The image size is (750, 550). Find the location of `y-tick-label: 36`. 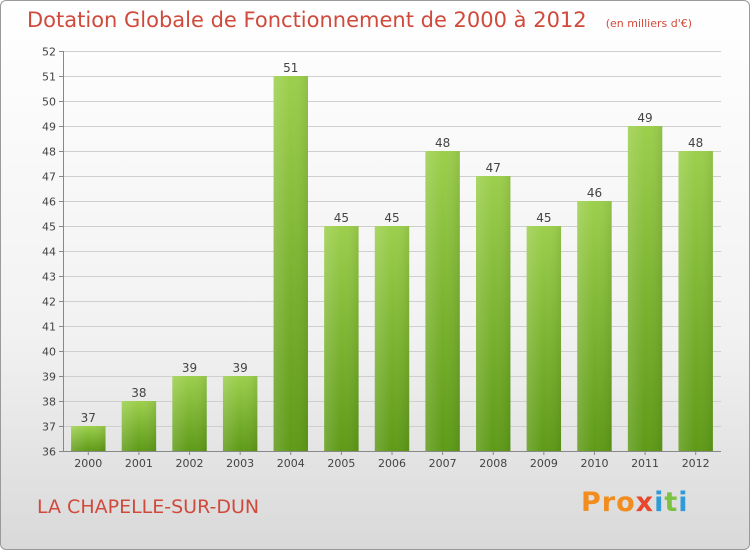

y-tick-label: 36 is located at coordinates (49, 452).